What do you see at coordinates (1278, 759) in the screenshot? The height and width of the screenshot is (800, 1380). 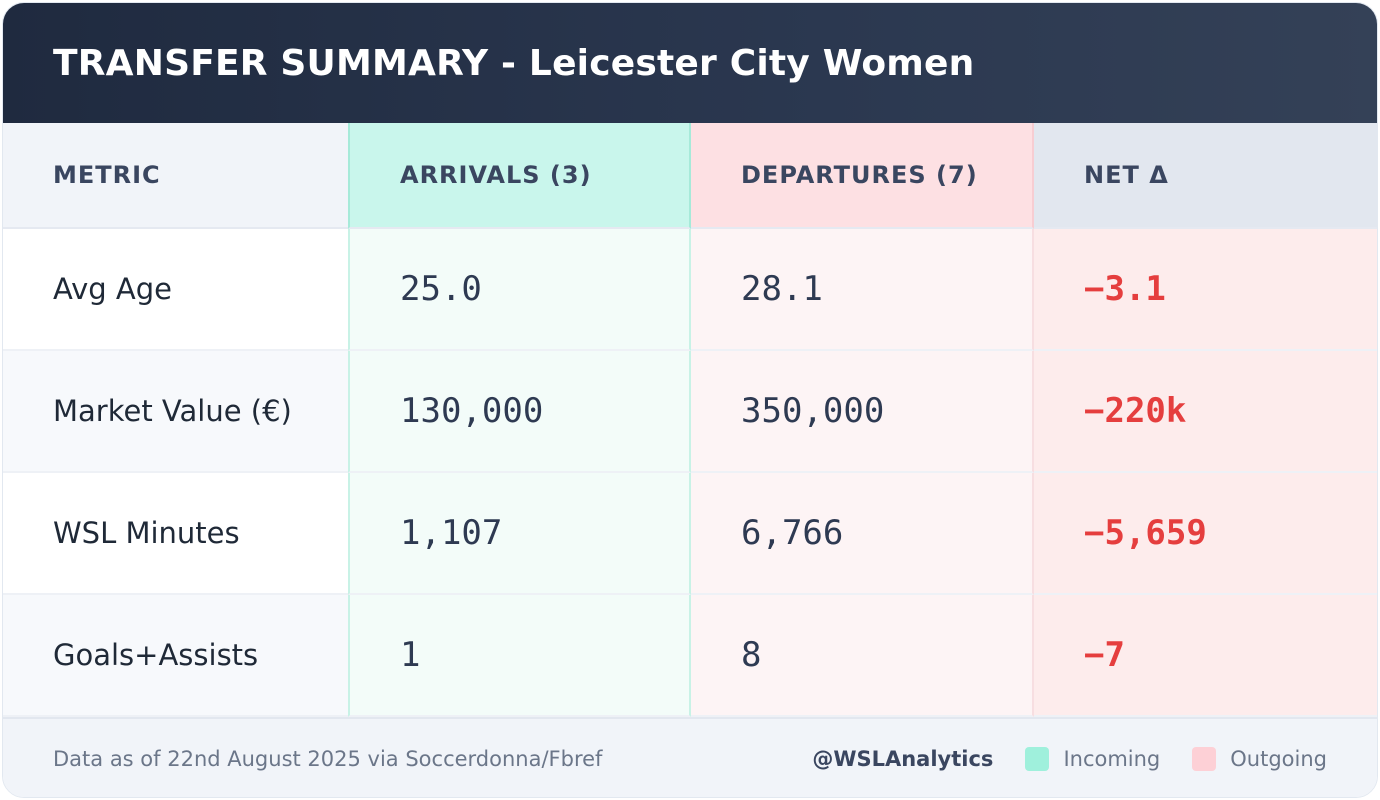 I see `legend-label-outgoing: Outgoing` at bounding box center [1278, 759].